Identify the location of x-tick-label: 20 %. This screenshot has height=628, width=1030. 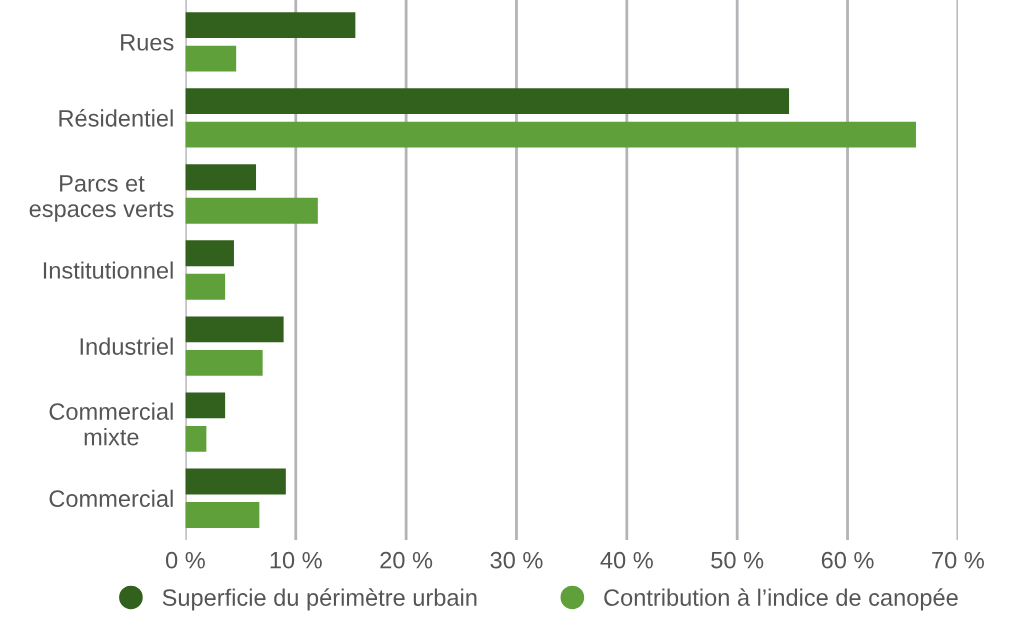
(406, 560).